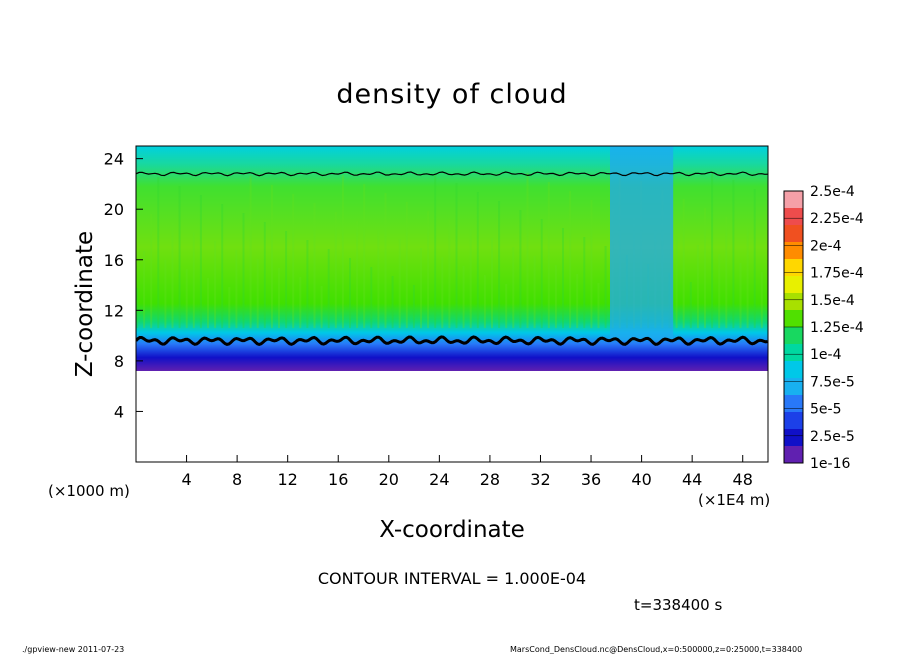 The image size is (904, 654). What do you see at coordinates (85, 304) in the screenshot?
I see `y-axis-label: Z-coordinate` at bounding box center [85, 304].